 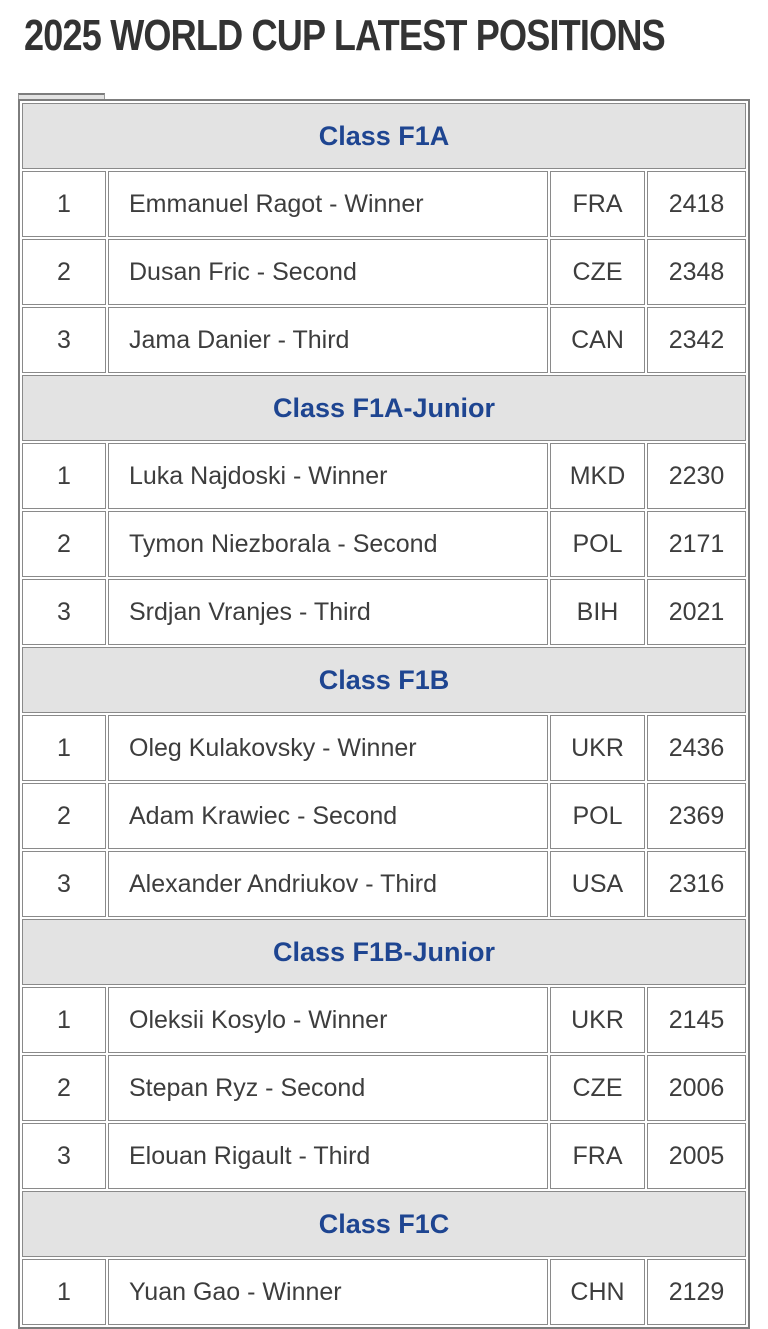 I want to click on table-row: 1 Oleg Kulakovsky - Winner UKR 2436, so click(x=384, y=748).